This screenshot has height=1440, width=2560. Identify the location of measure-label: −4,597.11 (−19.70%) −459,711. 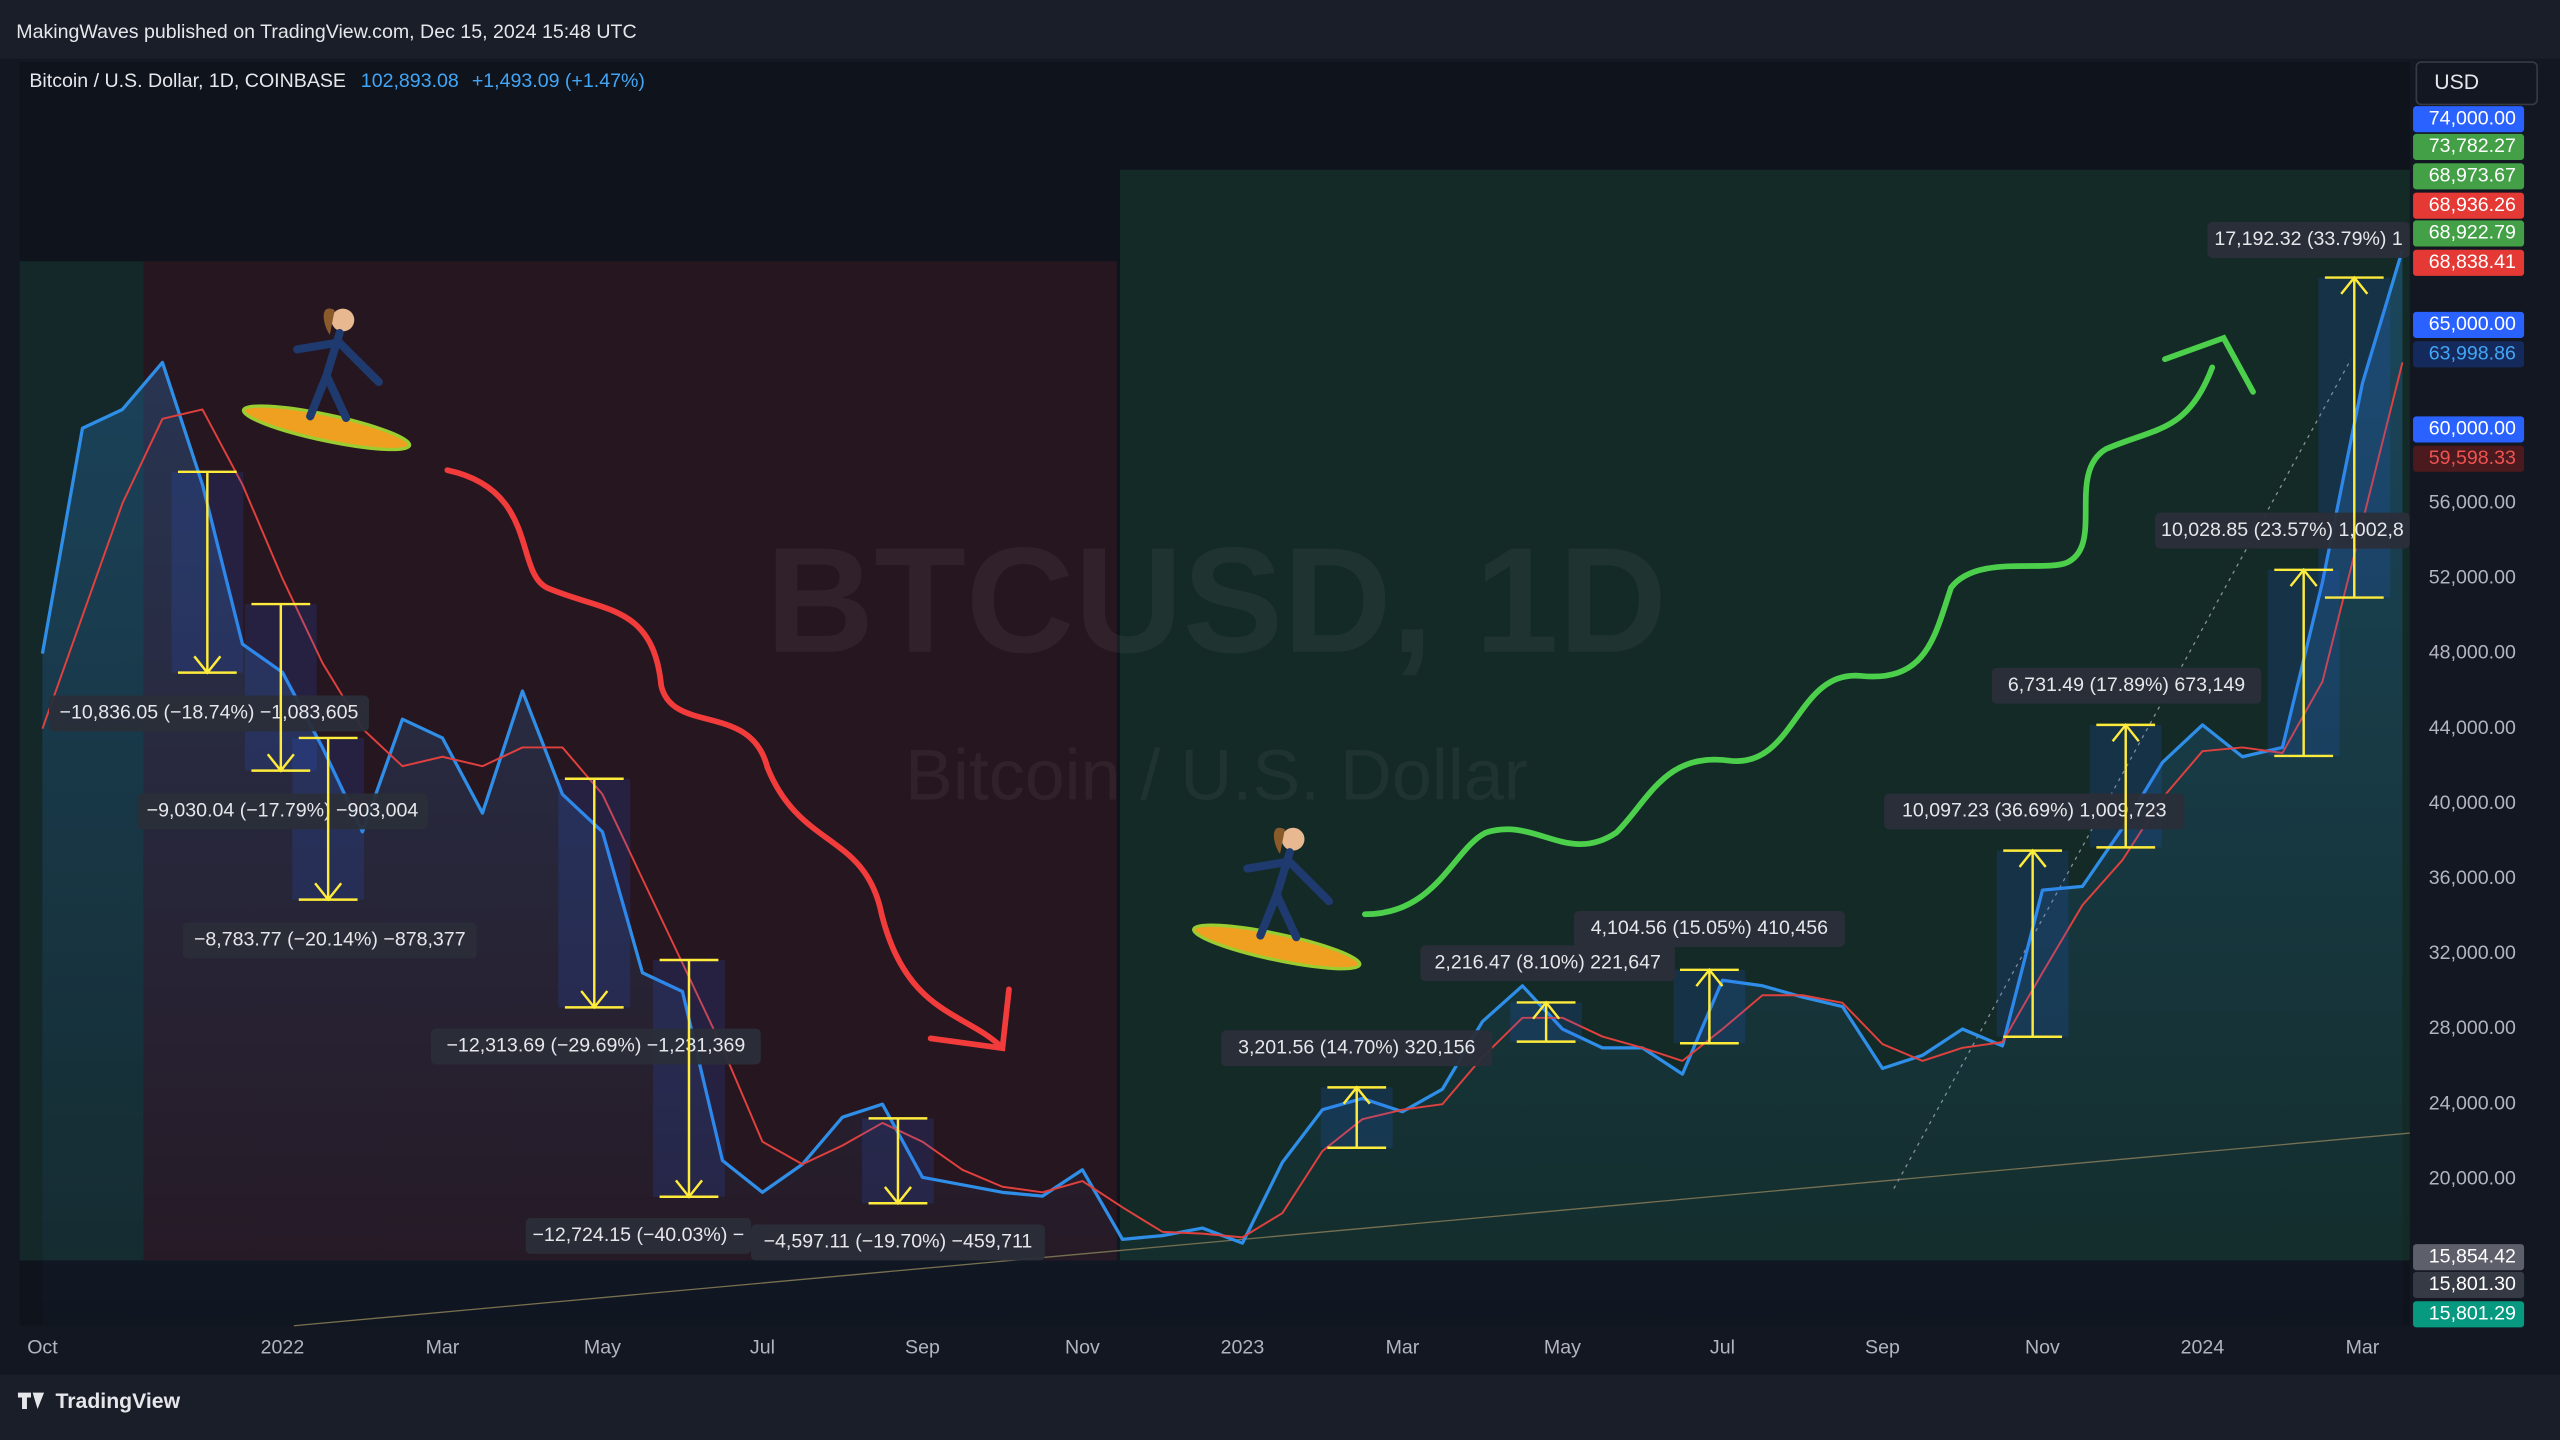
(898, 1242).